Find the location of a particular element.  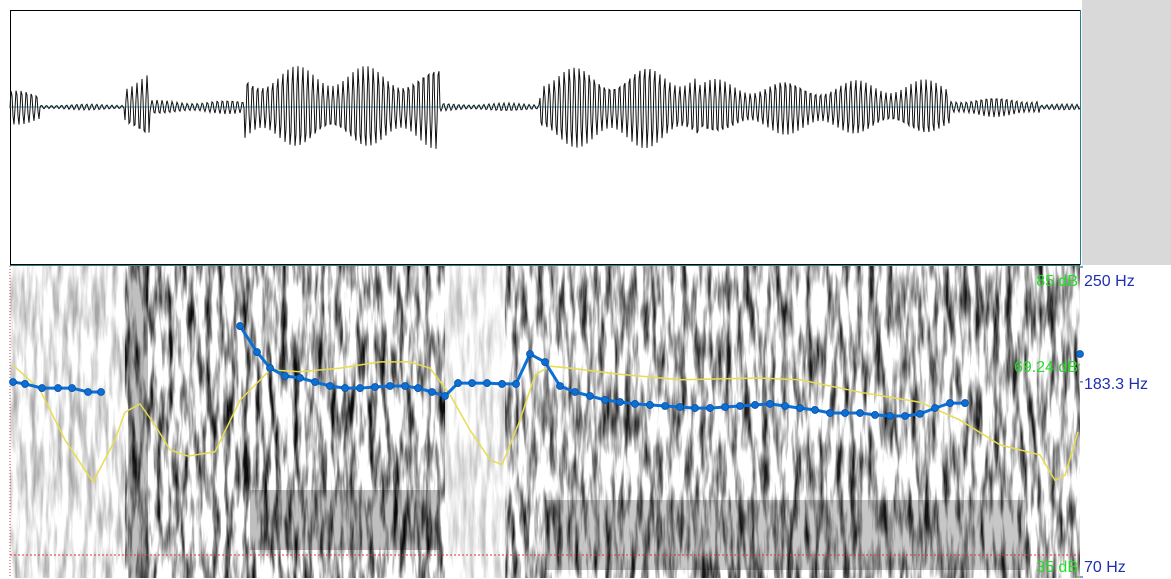

y2-tick-label: 69.24 dB is located at coordinates (1046, 367).